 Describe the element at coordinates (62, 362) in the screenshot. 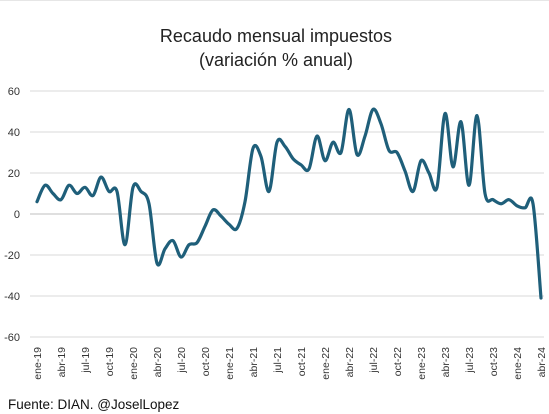

I see `x-tick-label: abr-19` at that location.